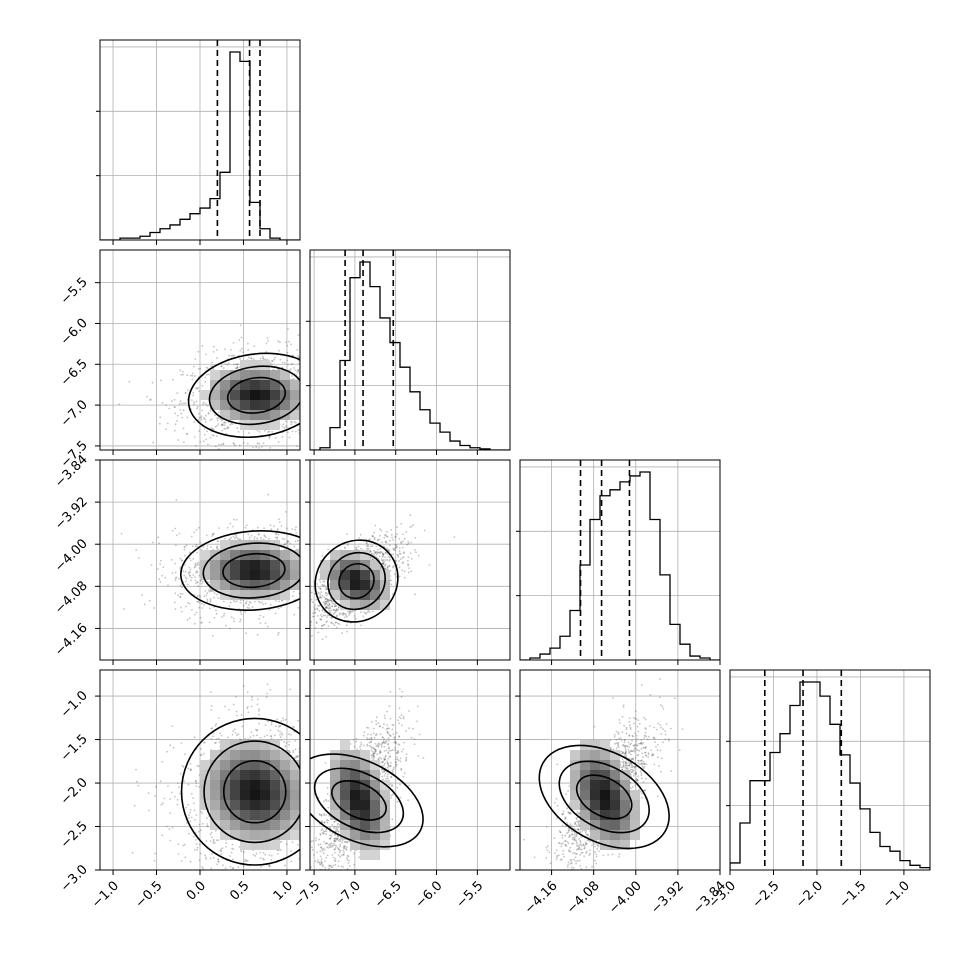 The width and height of the screenshot is (970, 970). Describe the element at coordinates (356, 581) in the screenshot. I see `contour-line` at that location.